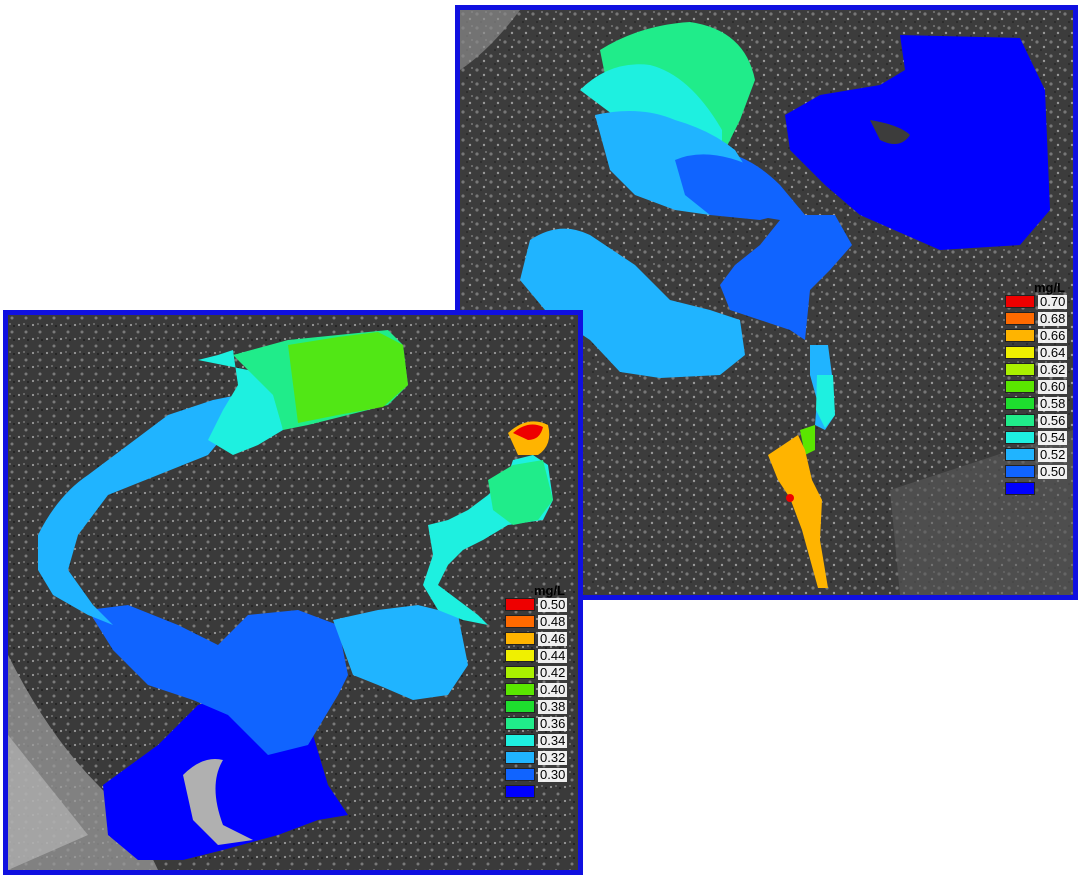 This screenshot has height=875, width=1078. I want to click on legend-entry: 0.70, so click(1036, 301).